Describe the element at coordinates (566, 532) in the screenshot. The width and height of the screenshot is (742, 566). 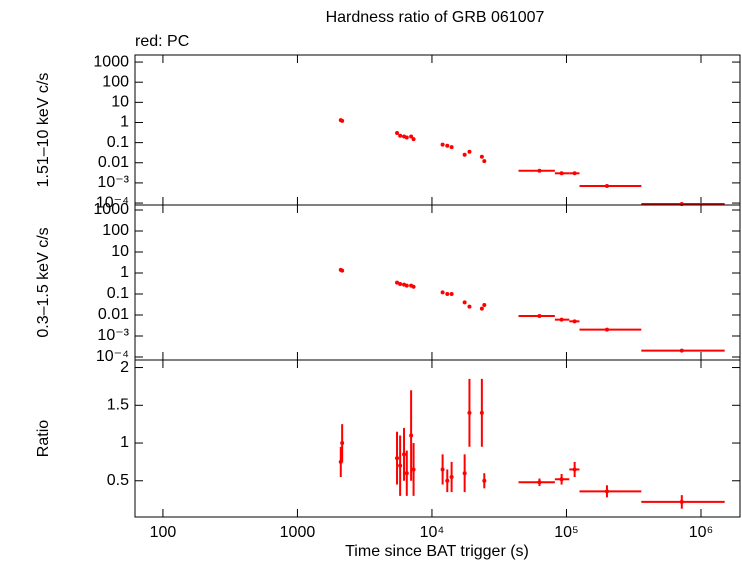
I see `x-tick-label: 10⁵` at that location.